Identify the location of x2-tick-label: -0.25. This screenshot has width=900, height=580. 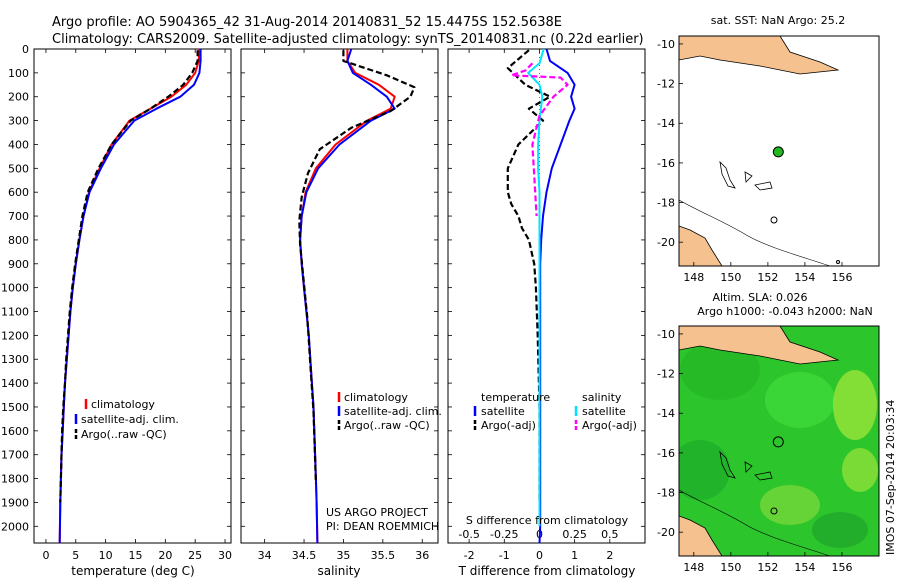
(504, 534).